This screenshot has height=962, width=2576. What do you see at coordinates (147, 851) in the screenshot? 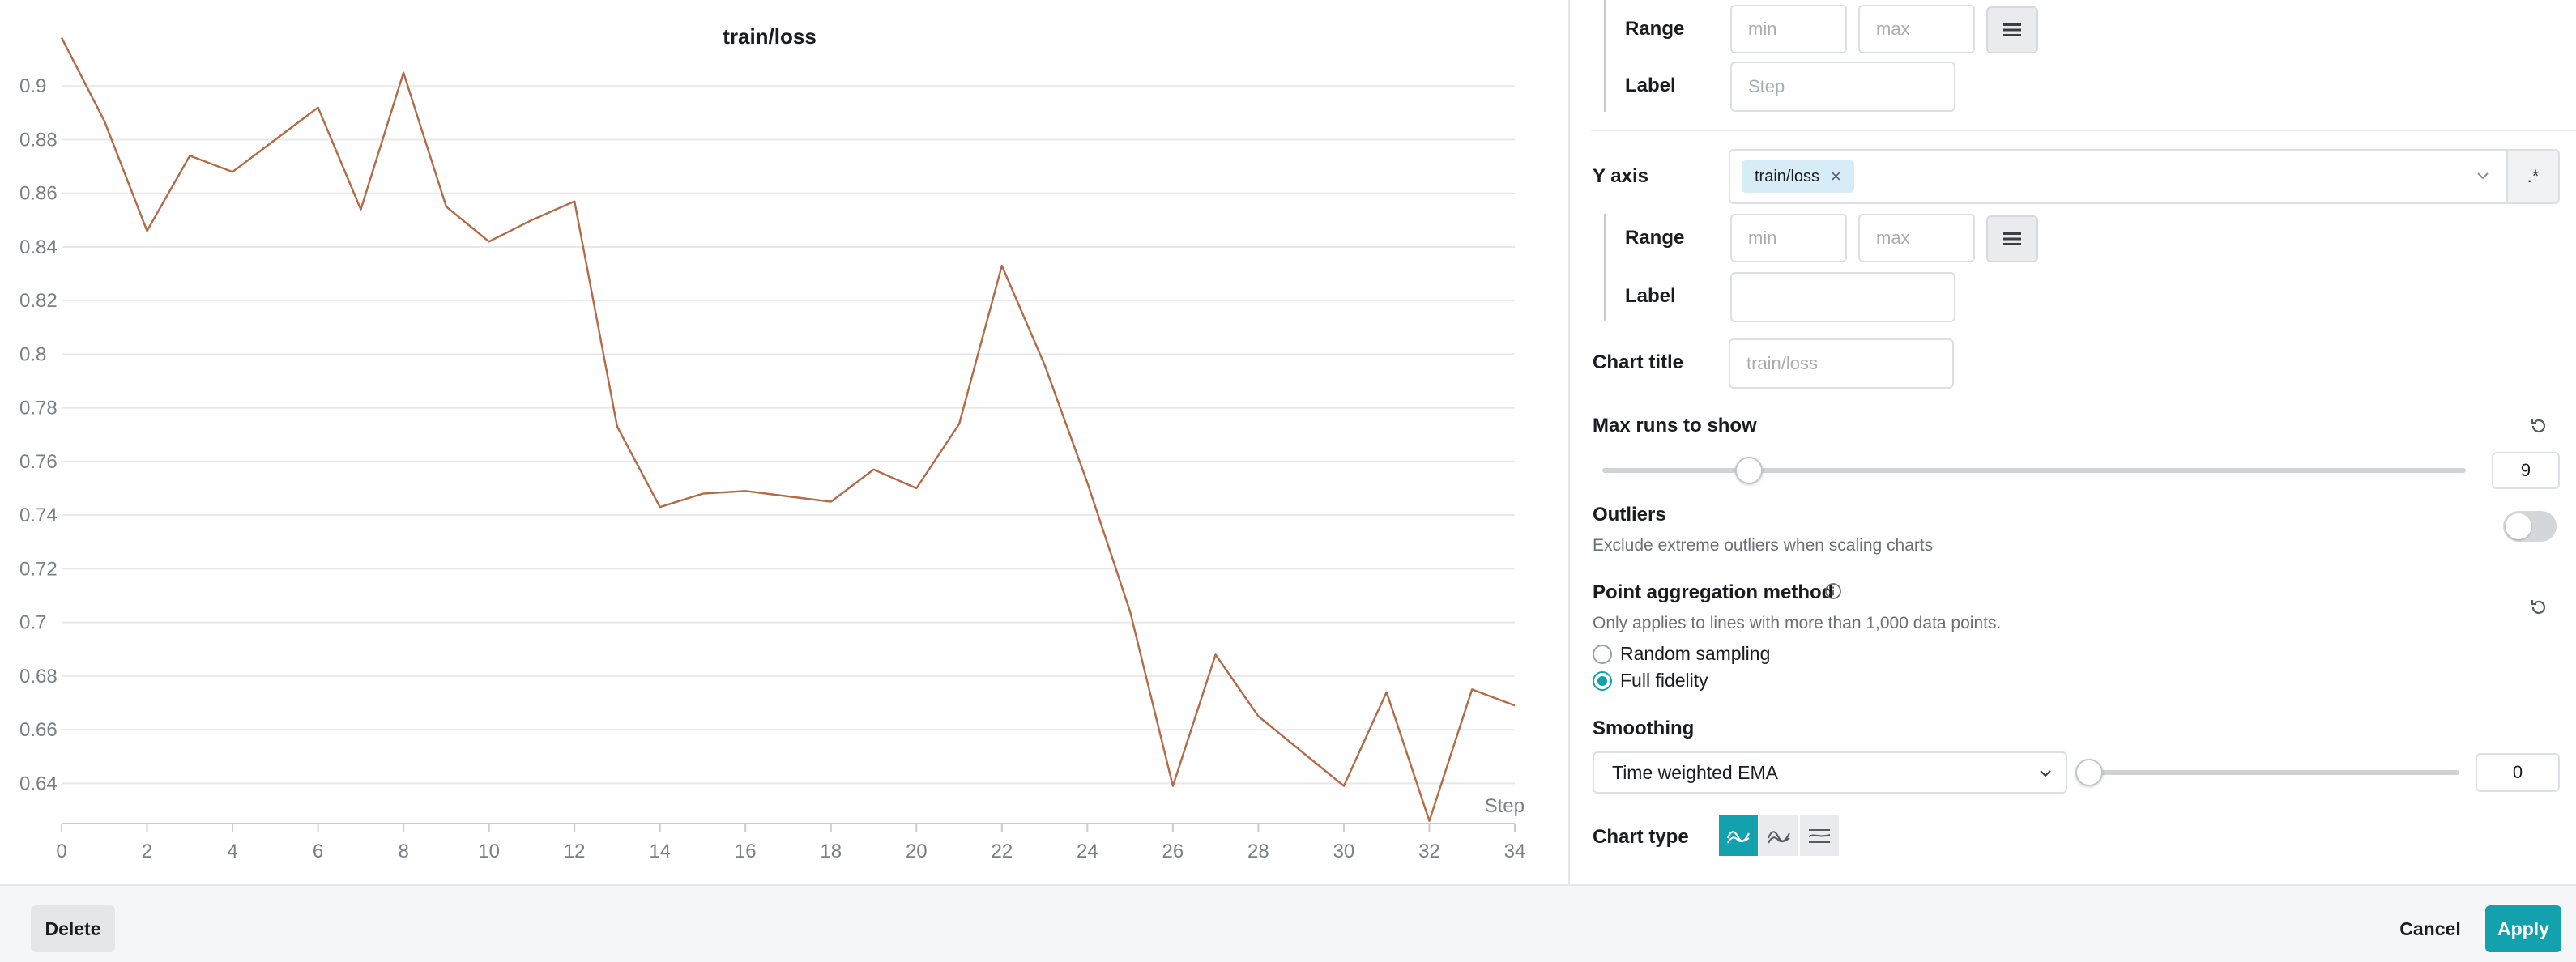
I see `x-tick-label: 2` at bounding box center [147, 851].